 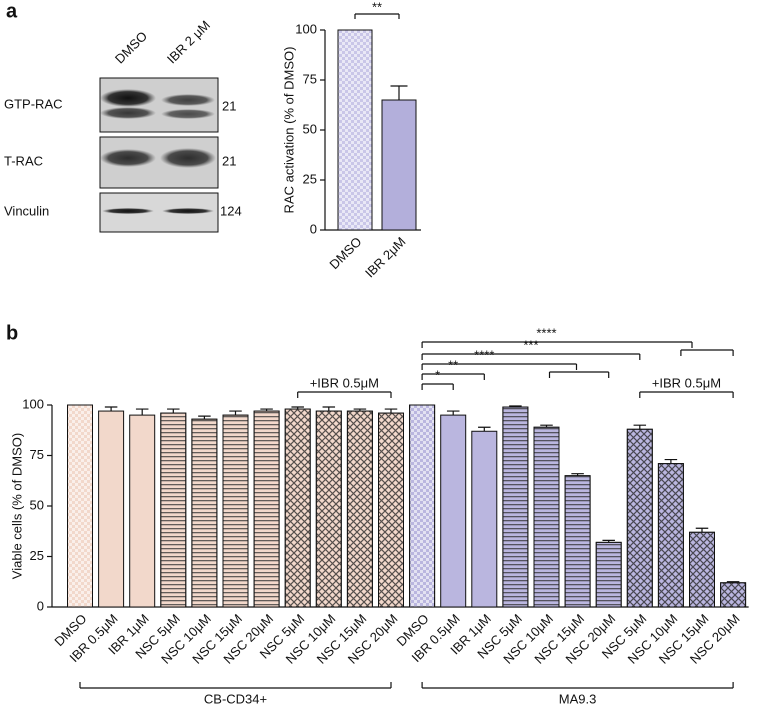 I want to click on blot-row: Vinculin, so click(x=26, y=210).